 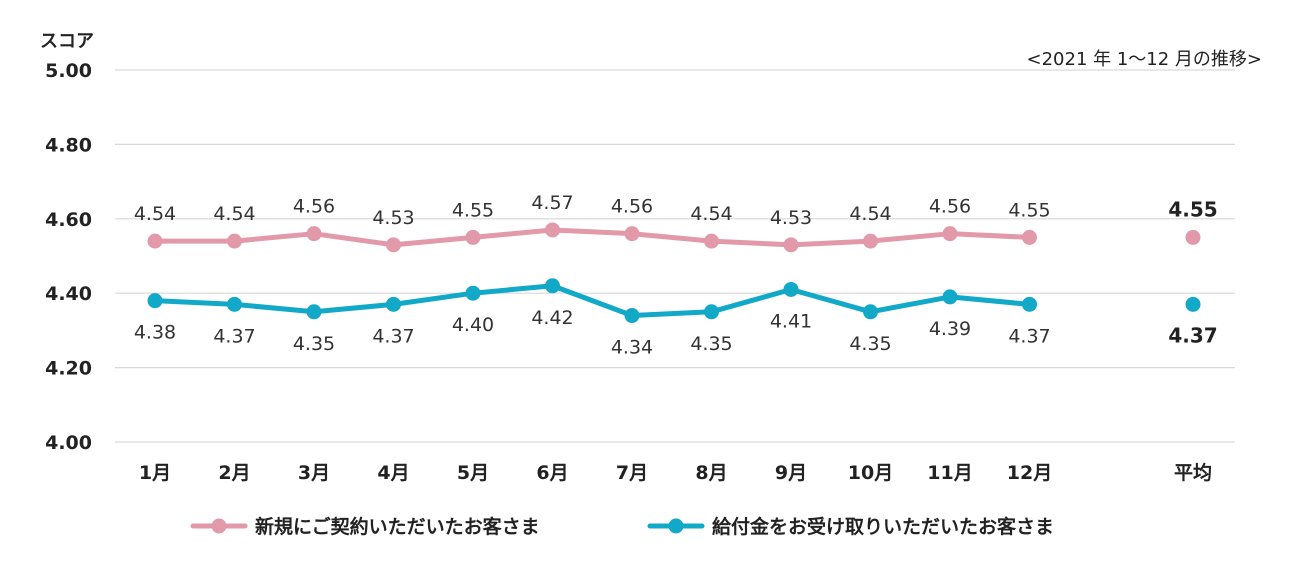 I want to click on data-label: 4.39, so click(x=950, y=329).